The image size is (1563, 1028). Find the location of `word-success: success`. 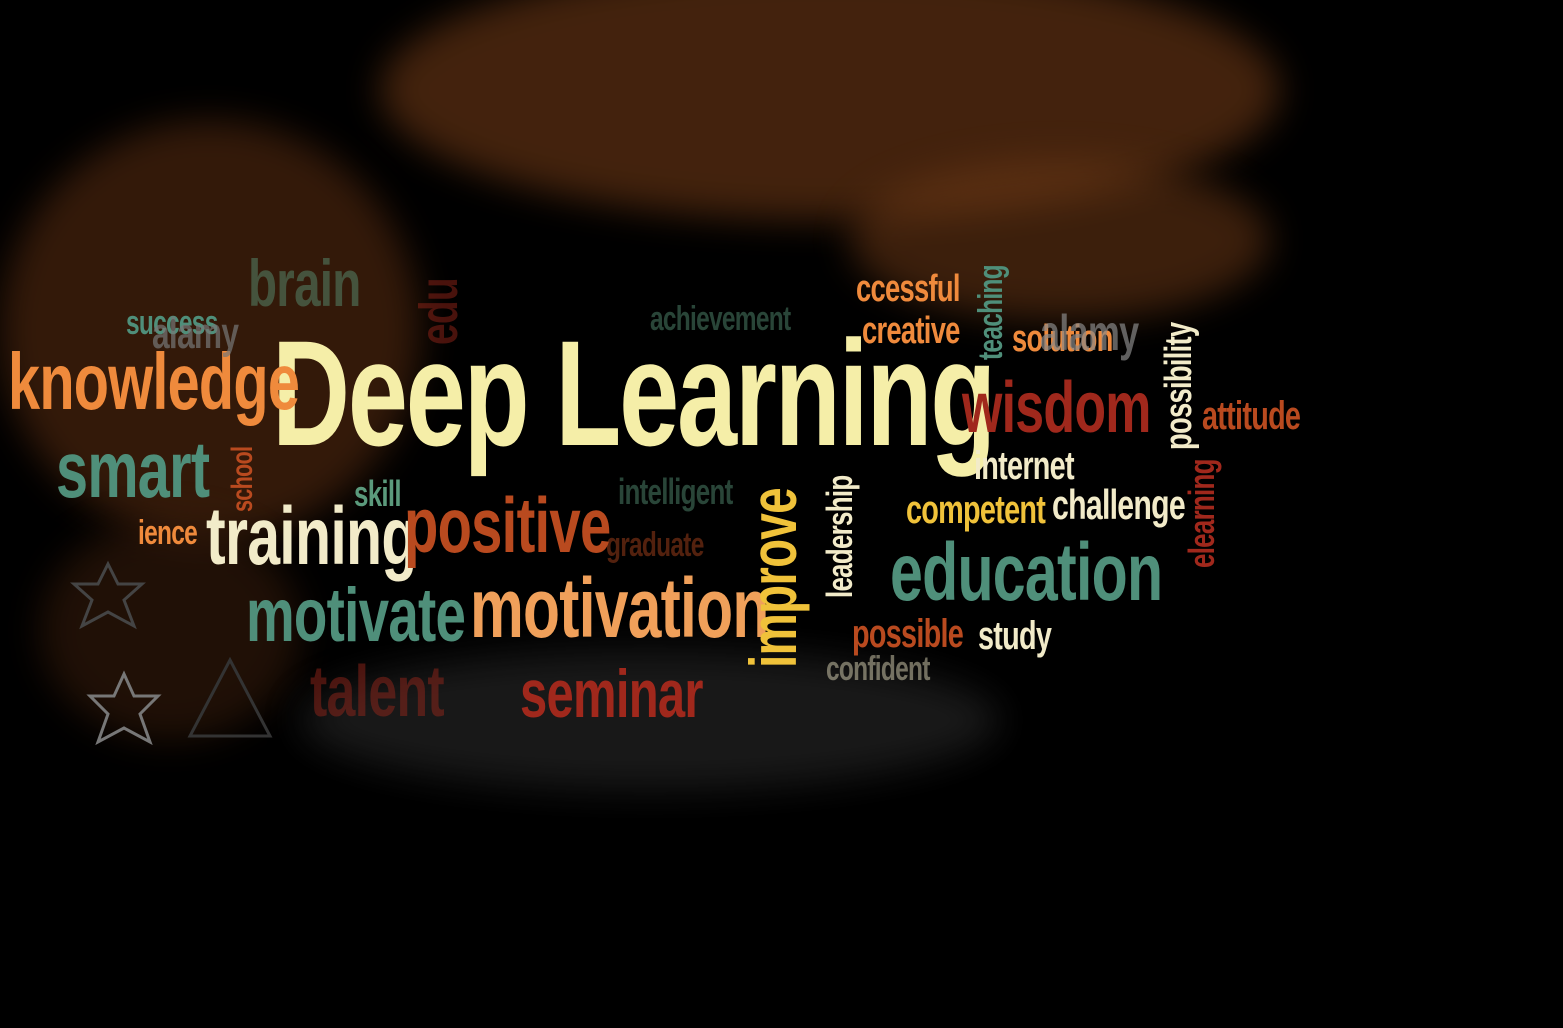

word-success: success is located at coordinates (172, 323).